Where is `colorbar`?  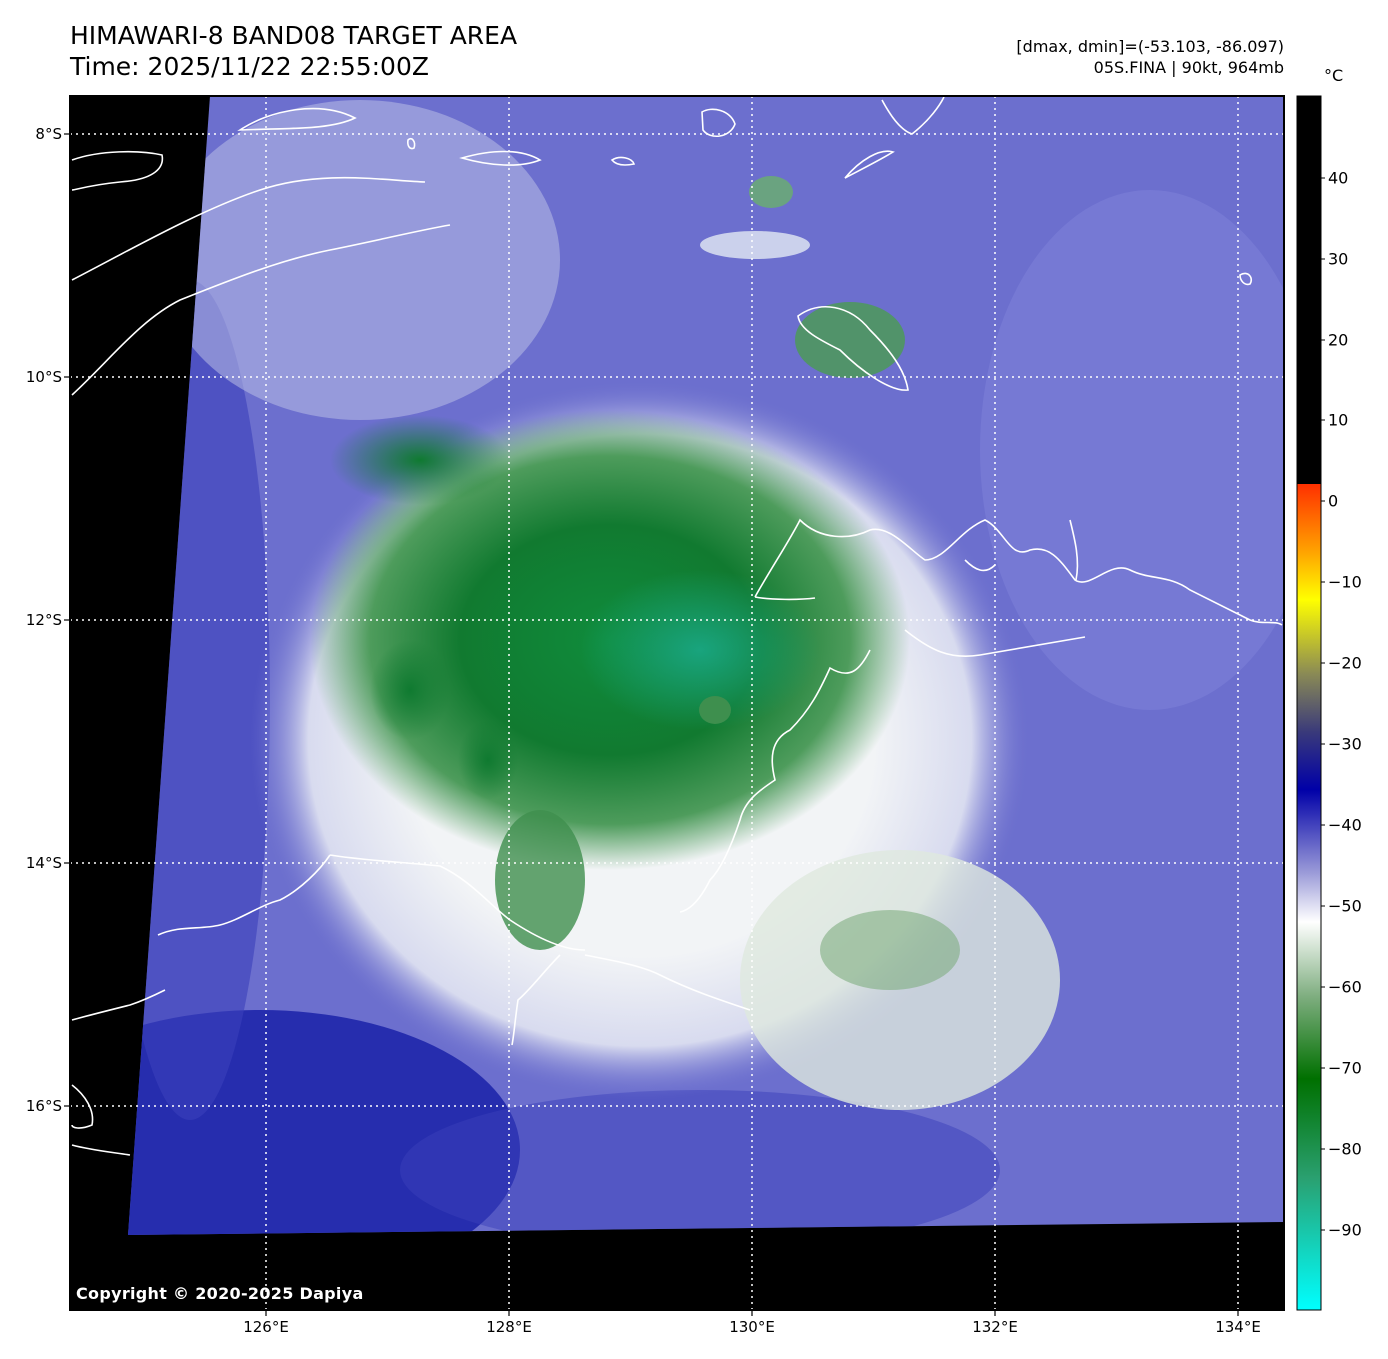 colorbar is located at coordinates (1310, 703).